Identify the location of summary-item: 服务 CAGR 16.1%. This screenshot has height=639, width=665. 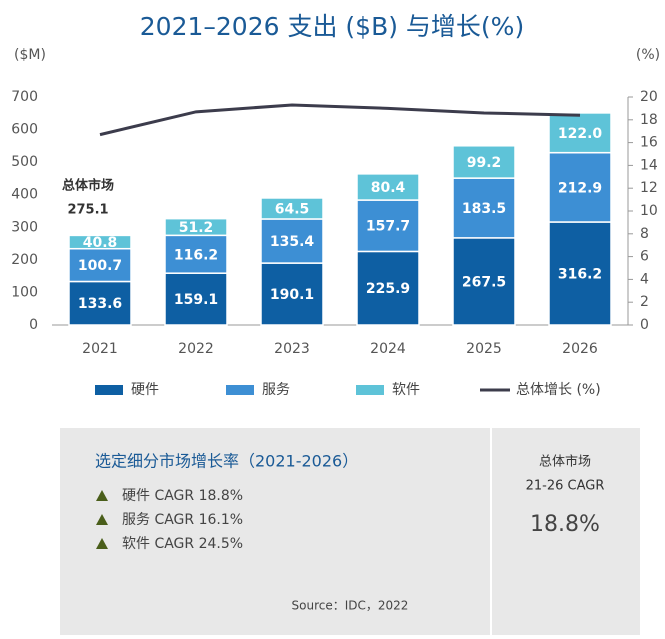
(182, 520).